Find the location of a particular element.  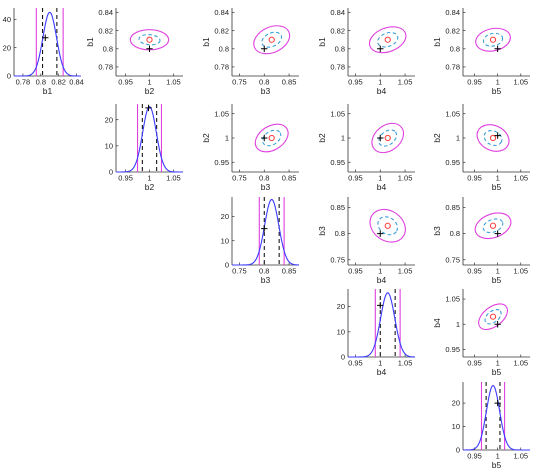

marginal-b3-xtick-label: 0.85 is located at coordinates (289, 271).